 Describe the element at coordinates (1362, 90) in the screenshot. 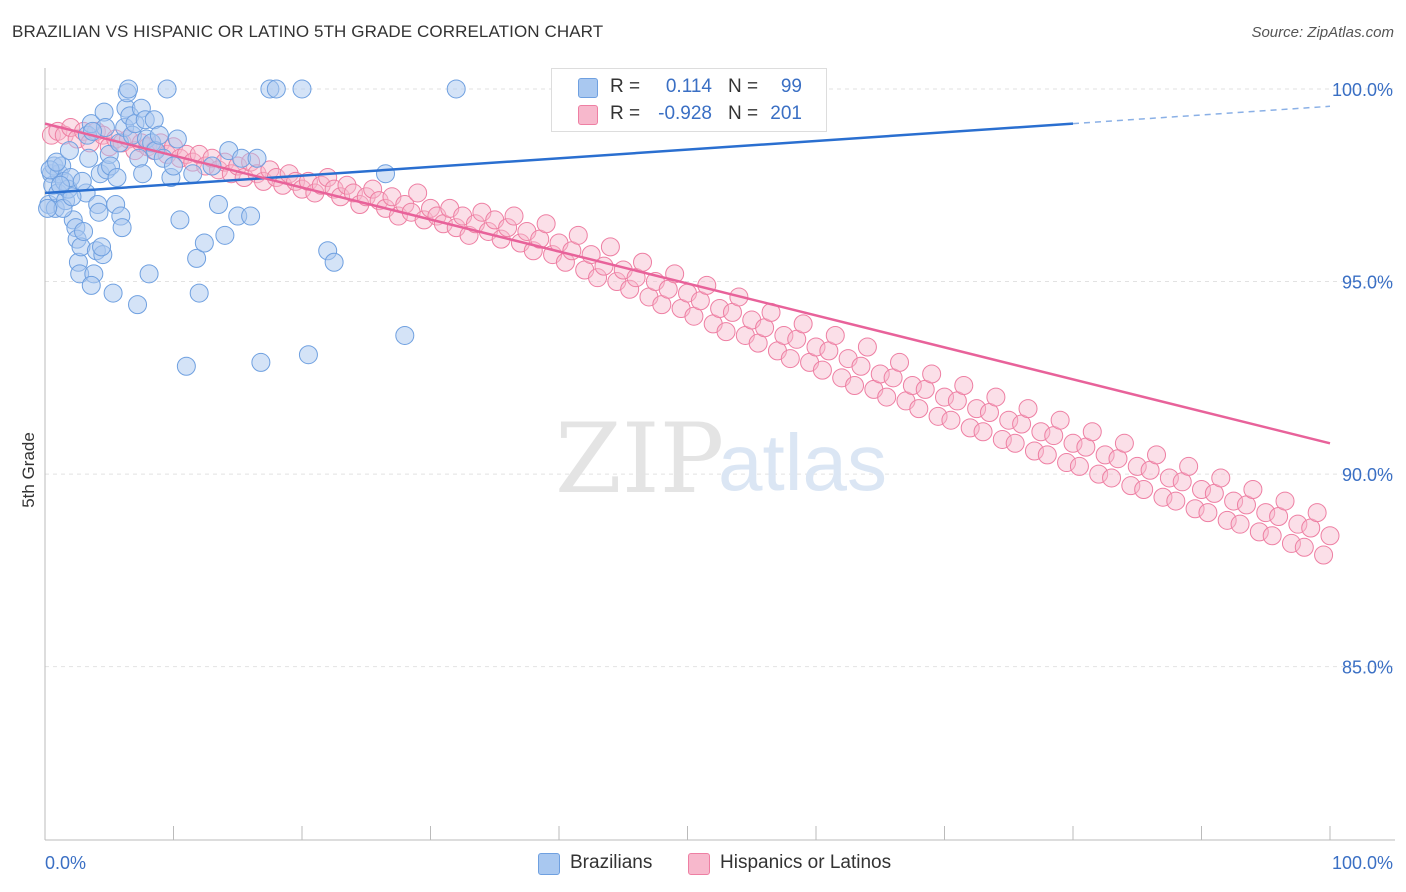

I see `y-tick-label: 100.0%` at that location.